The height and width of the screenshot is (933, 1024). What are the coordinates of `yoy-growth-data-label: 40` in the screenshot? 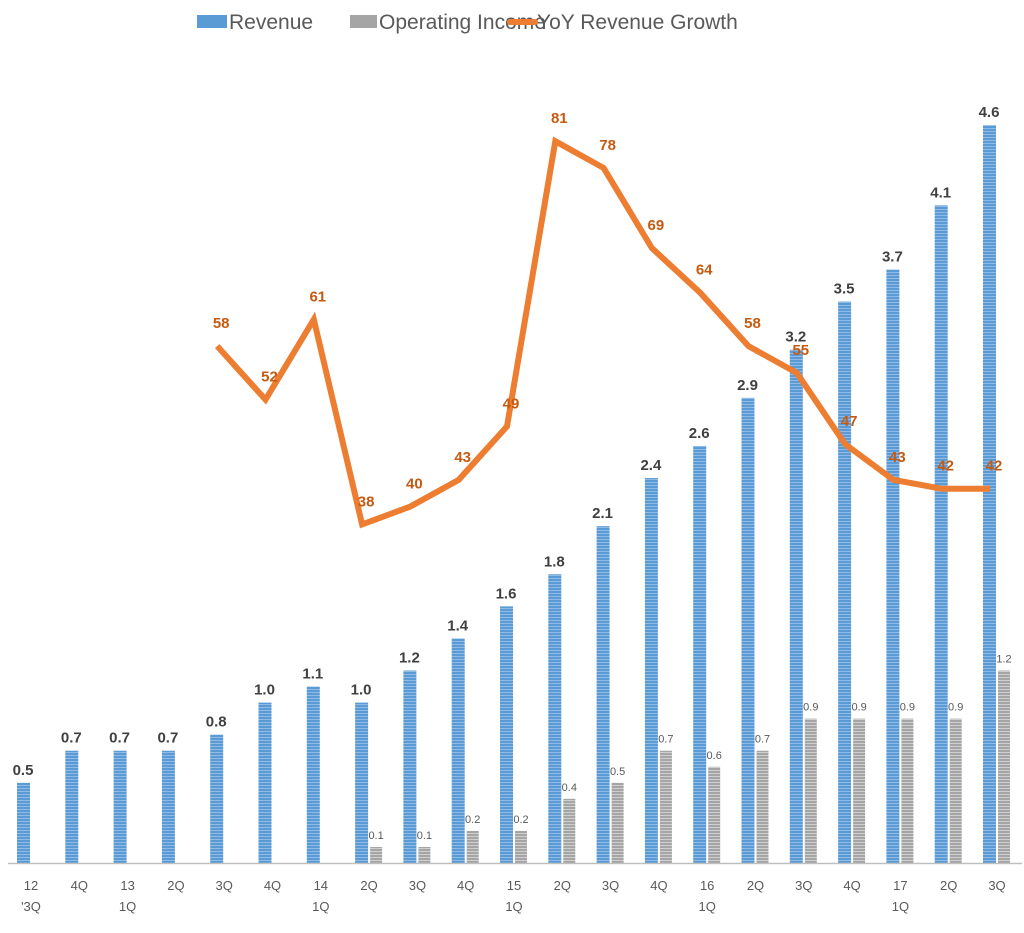 It's located at (414, 484).